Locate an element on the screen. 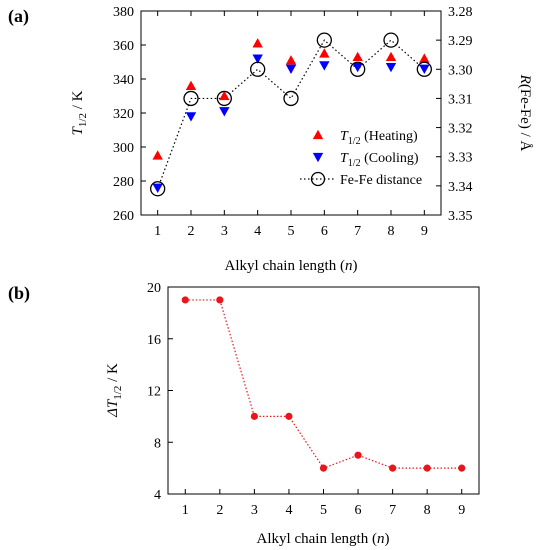  panel-a-y-left-tick-label: 360 is located at coordinates (123, 46).